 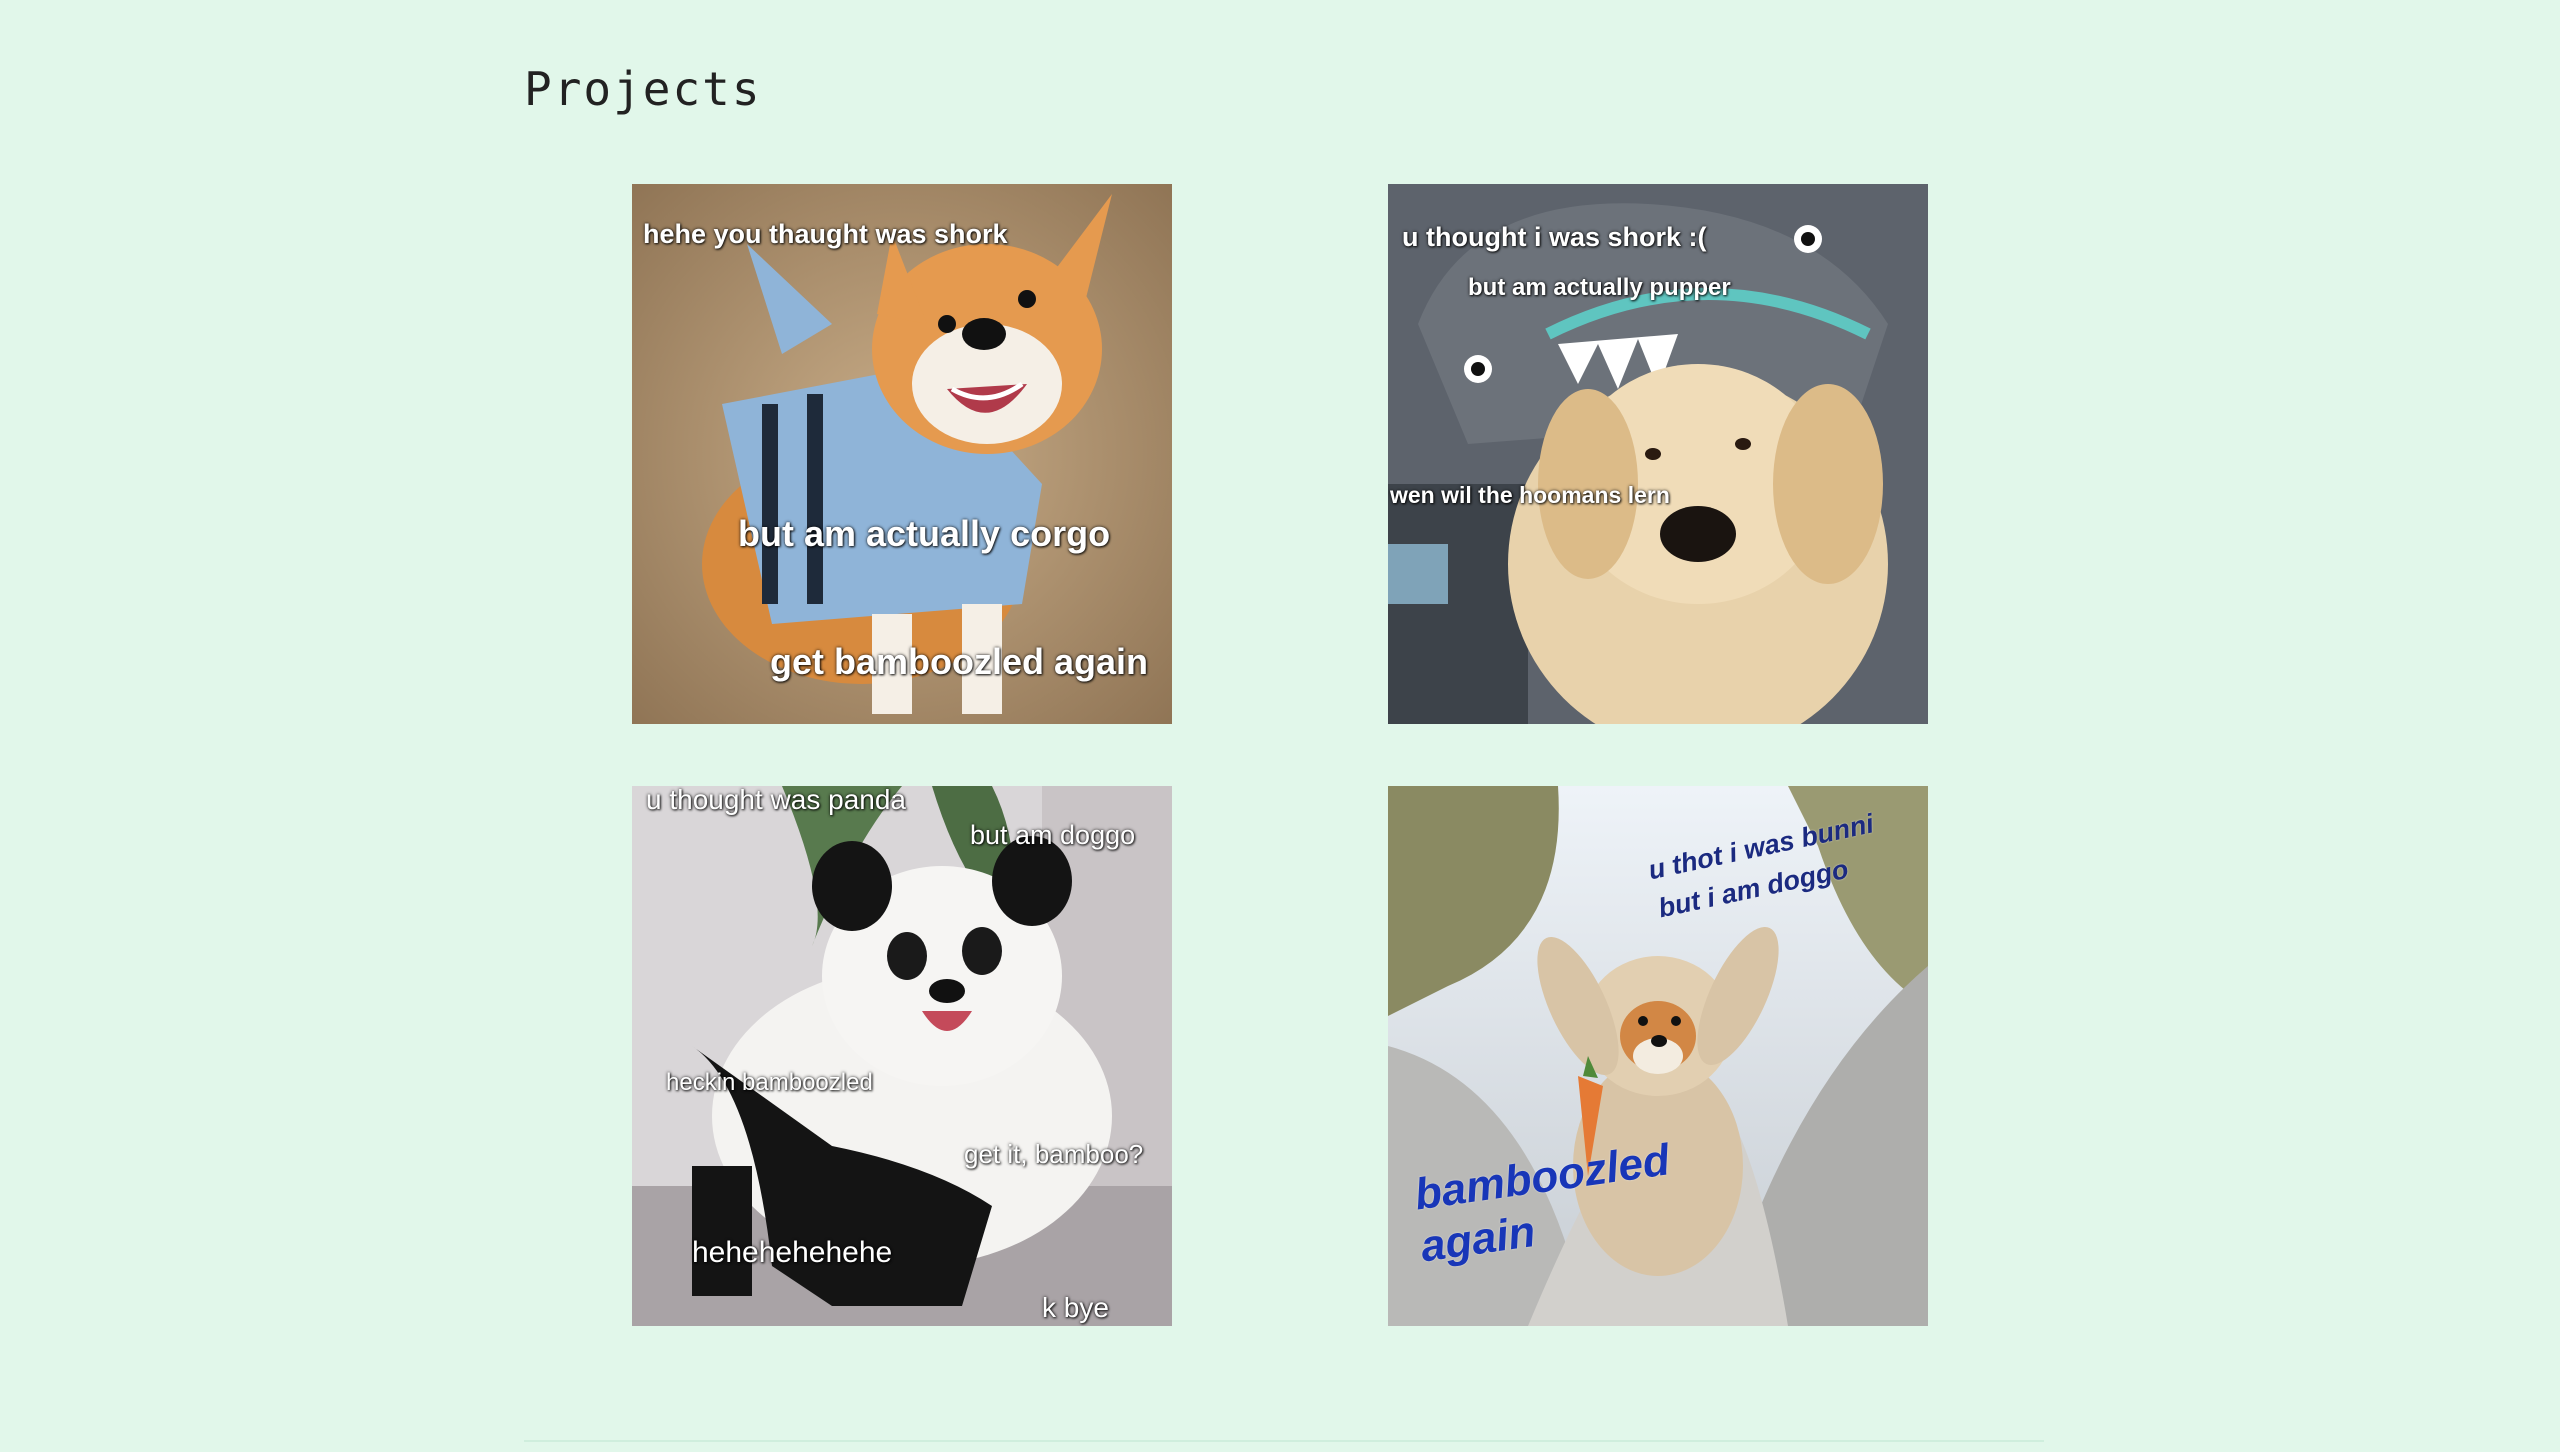 I want to click on caption-text: but am doggo, so click(x=1053, y=835).